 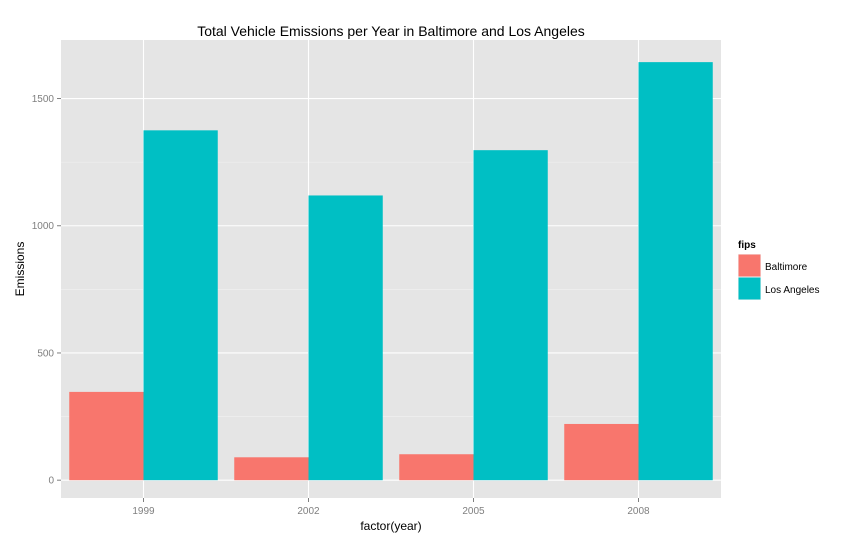 What do you see at coordinates (308, 511) in the screenshot?
I see `x-tick-label: 2002` at bounding box center [308, 511].